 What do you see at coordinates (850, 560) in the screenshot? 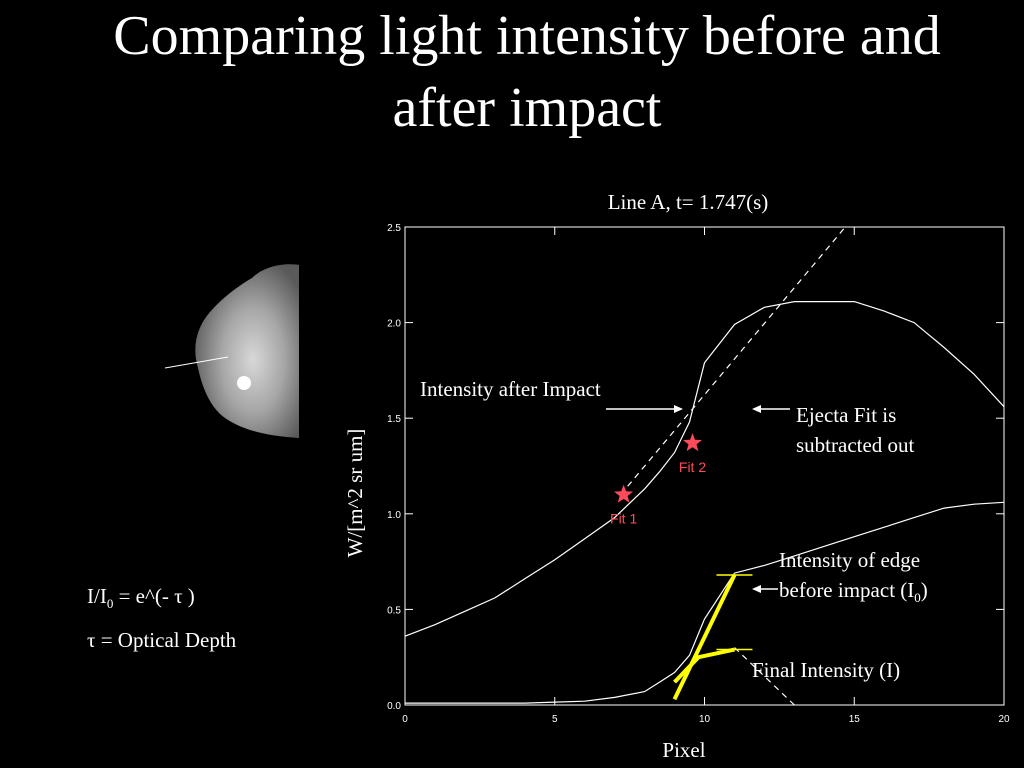
I see `edge-line-1: Intensity of edge` at bounding box center [850, 560].